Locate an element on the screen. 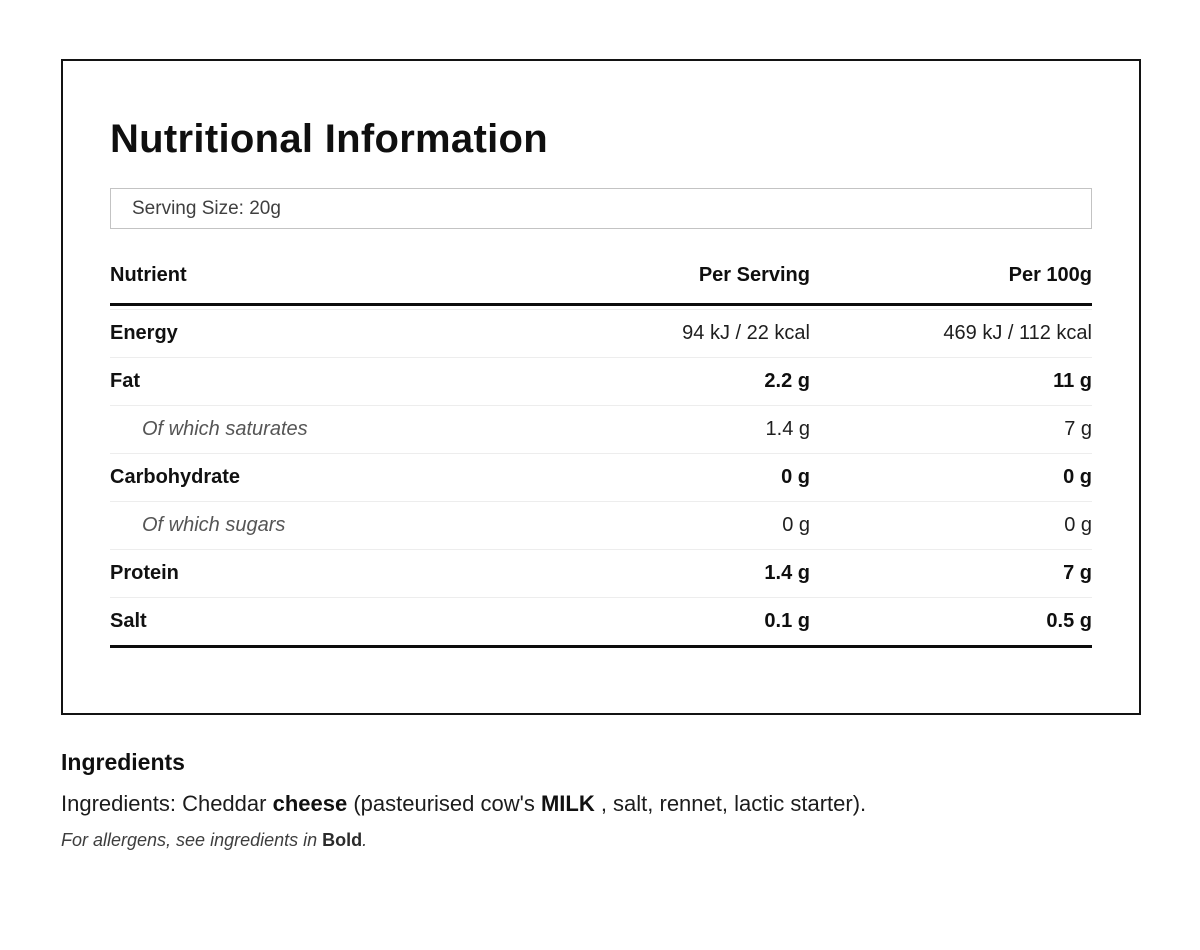 This screenshot has height=950, width=1200. ingredients-text-prefix: Ingredients: Cheddar is located at coordinates (167, 803).